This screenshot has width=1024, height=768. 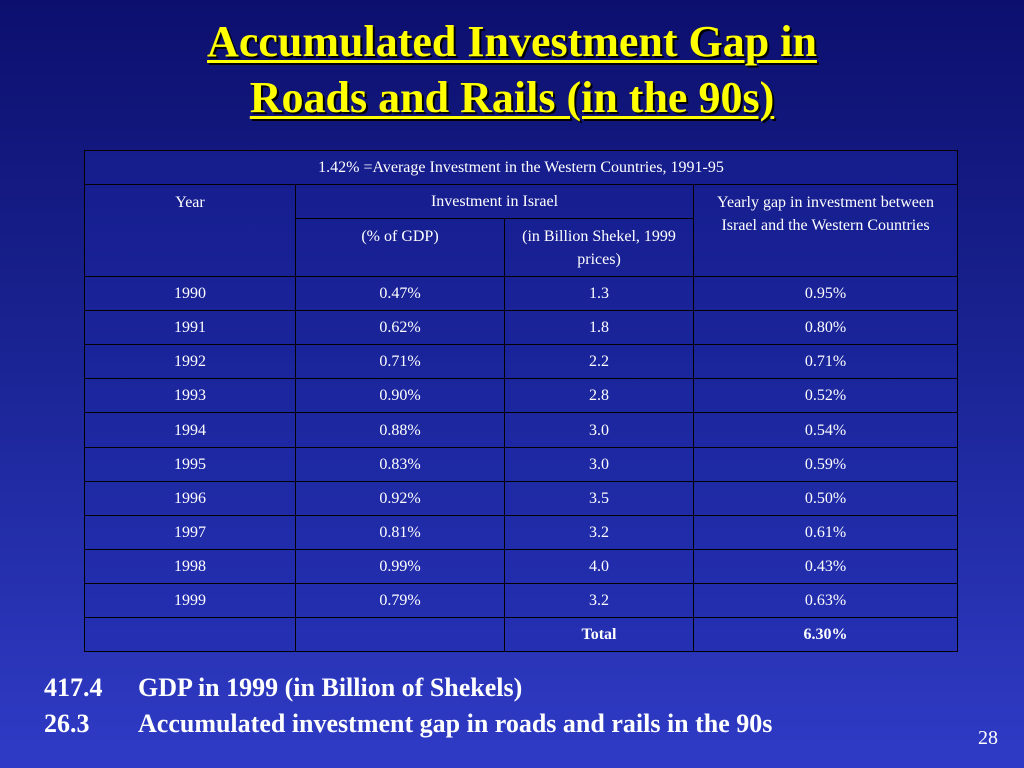 What do you see at coordinates (825, 430) in the screenshot?
I see `cell-gap: 0.54%` at bounding box center [825, 430].